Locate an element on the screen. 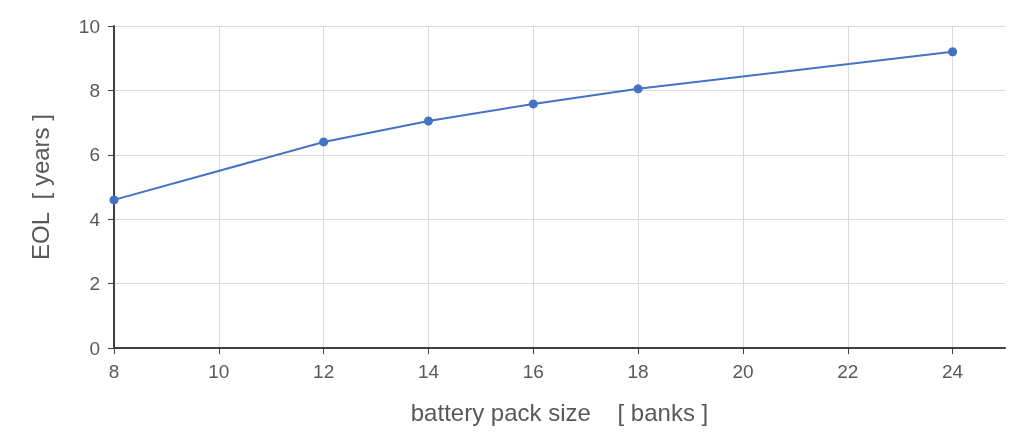 The height and width of the screenshot is (445, 1011). x-axis-title: battery pack size [ banks ] is located at coordinates (559, 412).